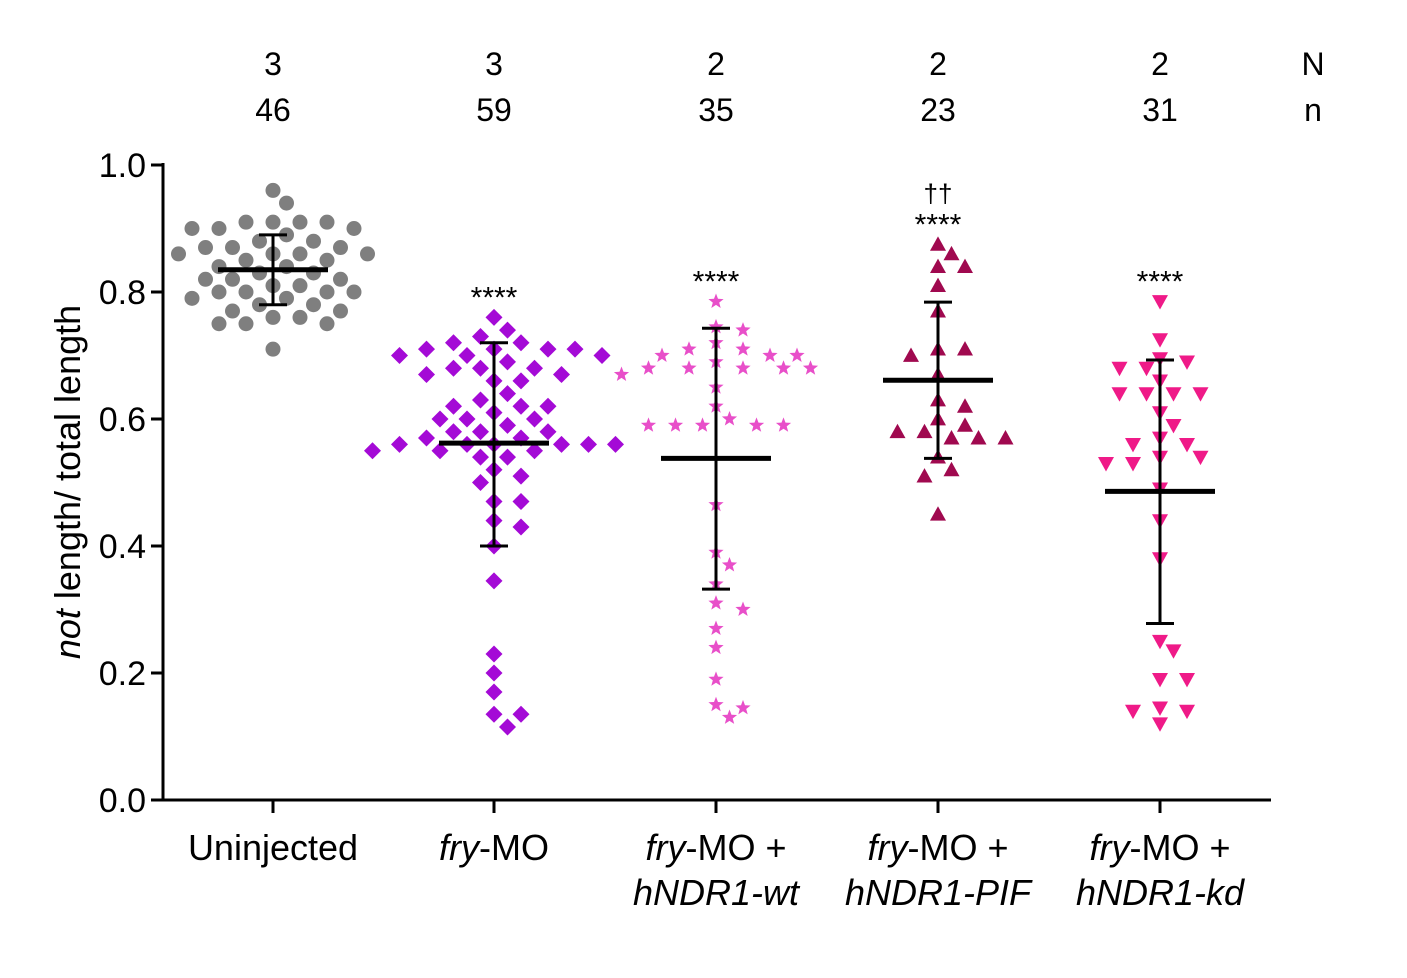  I want to click on y-tick-label: 1.0, so click(122, 166).